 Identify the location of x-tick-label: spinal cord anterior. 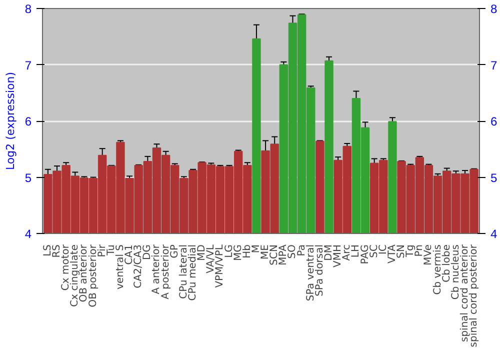
(464, 293).